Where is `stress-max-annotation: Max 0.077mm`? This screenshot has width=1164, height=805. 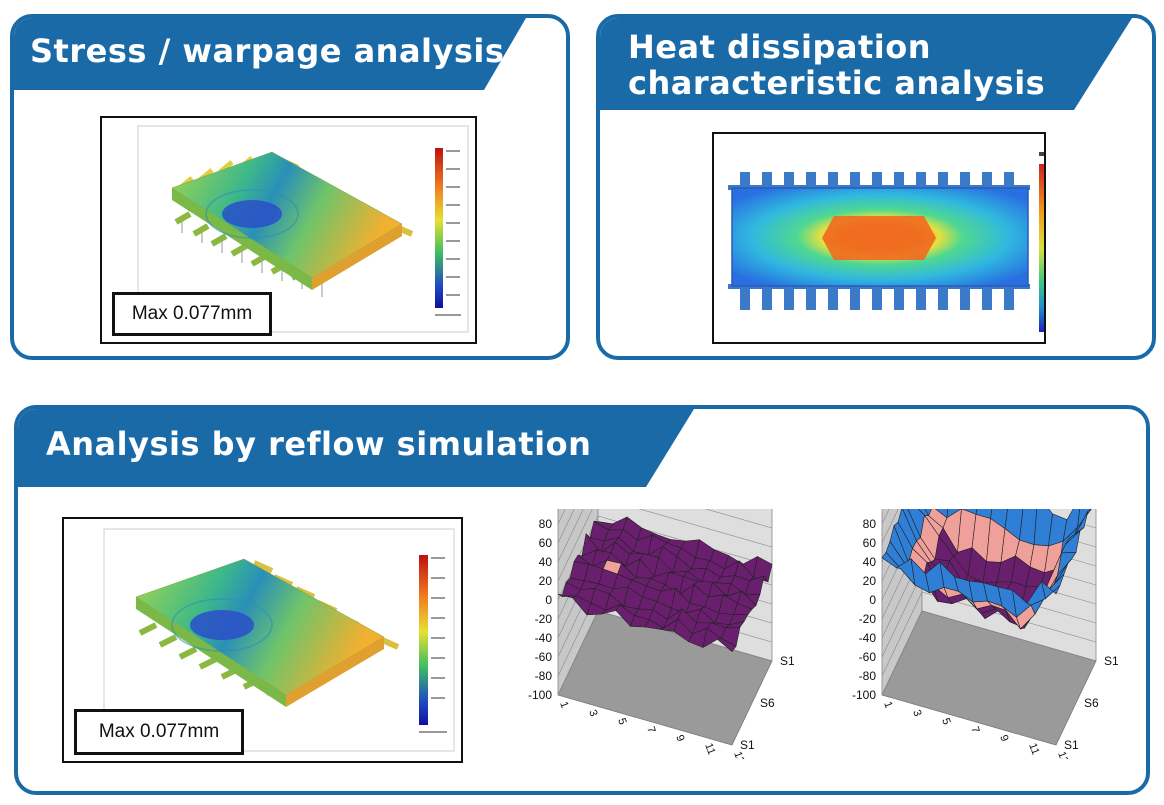 stress-max-annotation: Max 0.077mm is located at coordinates (192, 314).